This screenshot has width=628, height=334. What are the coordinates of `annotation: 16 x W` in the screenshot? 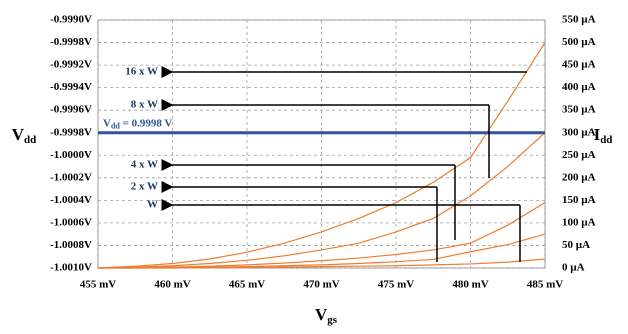 It's located at (141, 72).